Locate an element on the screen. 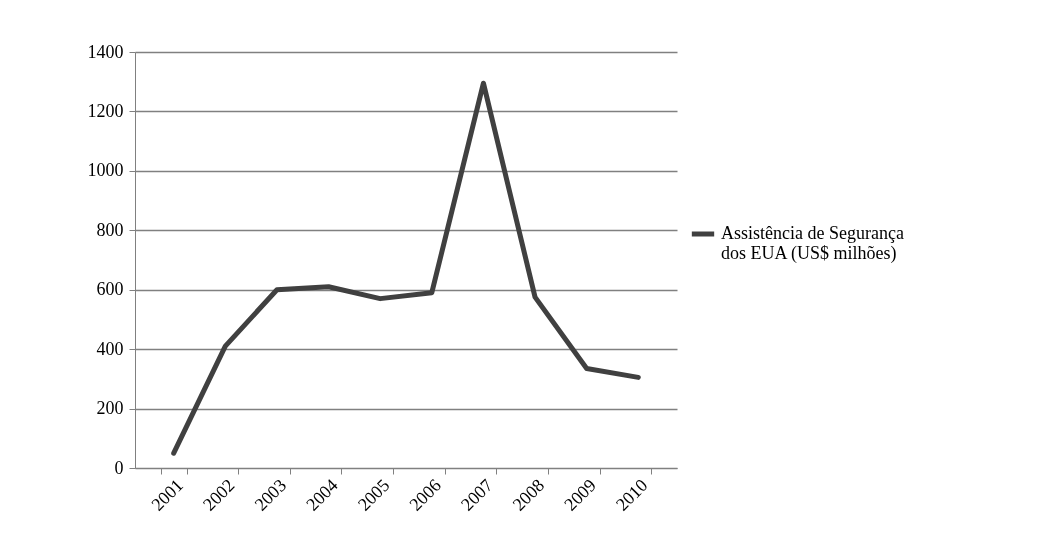  y-tick-label: 200 is located at coordinates (110, 408).